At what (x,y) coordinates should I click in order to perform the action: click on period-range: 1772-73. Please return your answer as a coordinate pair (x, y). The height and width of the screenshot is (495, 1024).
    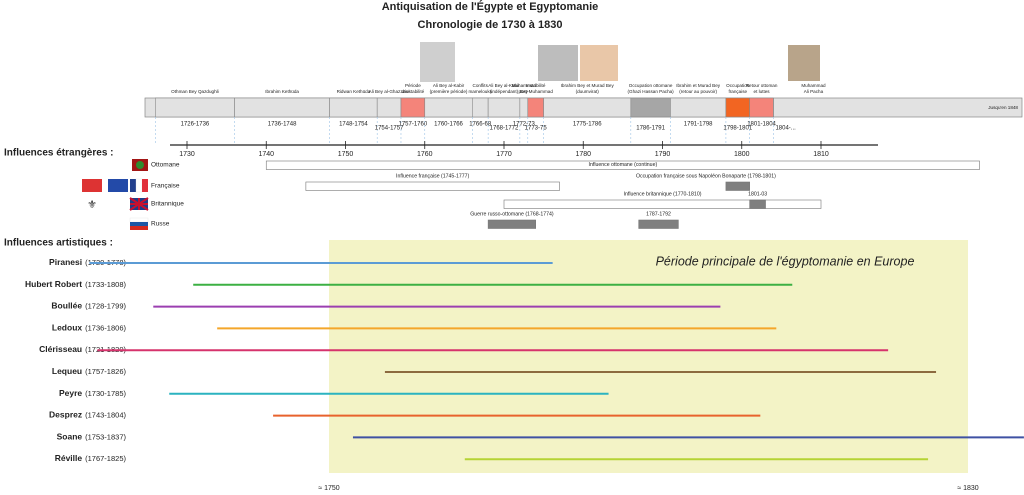
    Looking at the image, I should click on (524, 125).